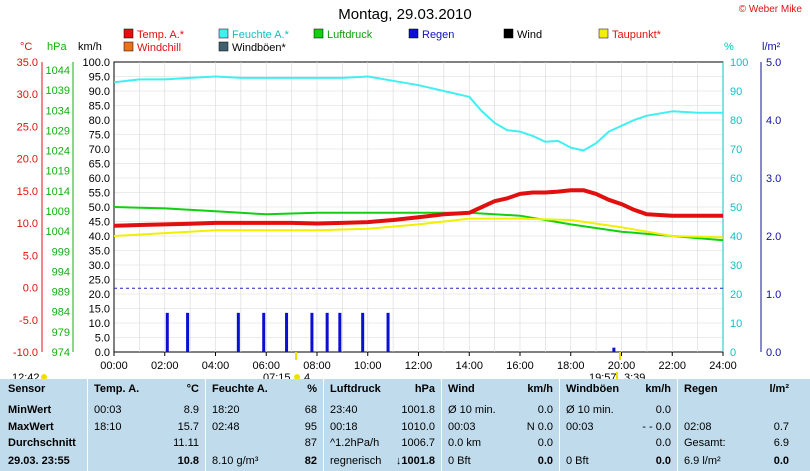  What do you see at coordinates (590, 410) in the screenshot?
I see `stats-time-boeen: Ø 10 min.` at bounding box center [590, 410].